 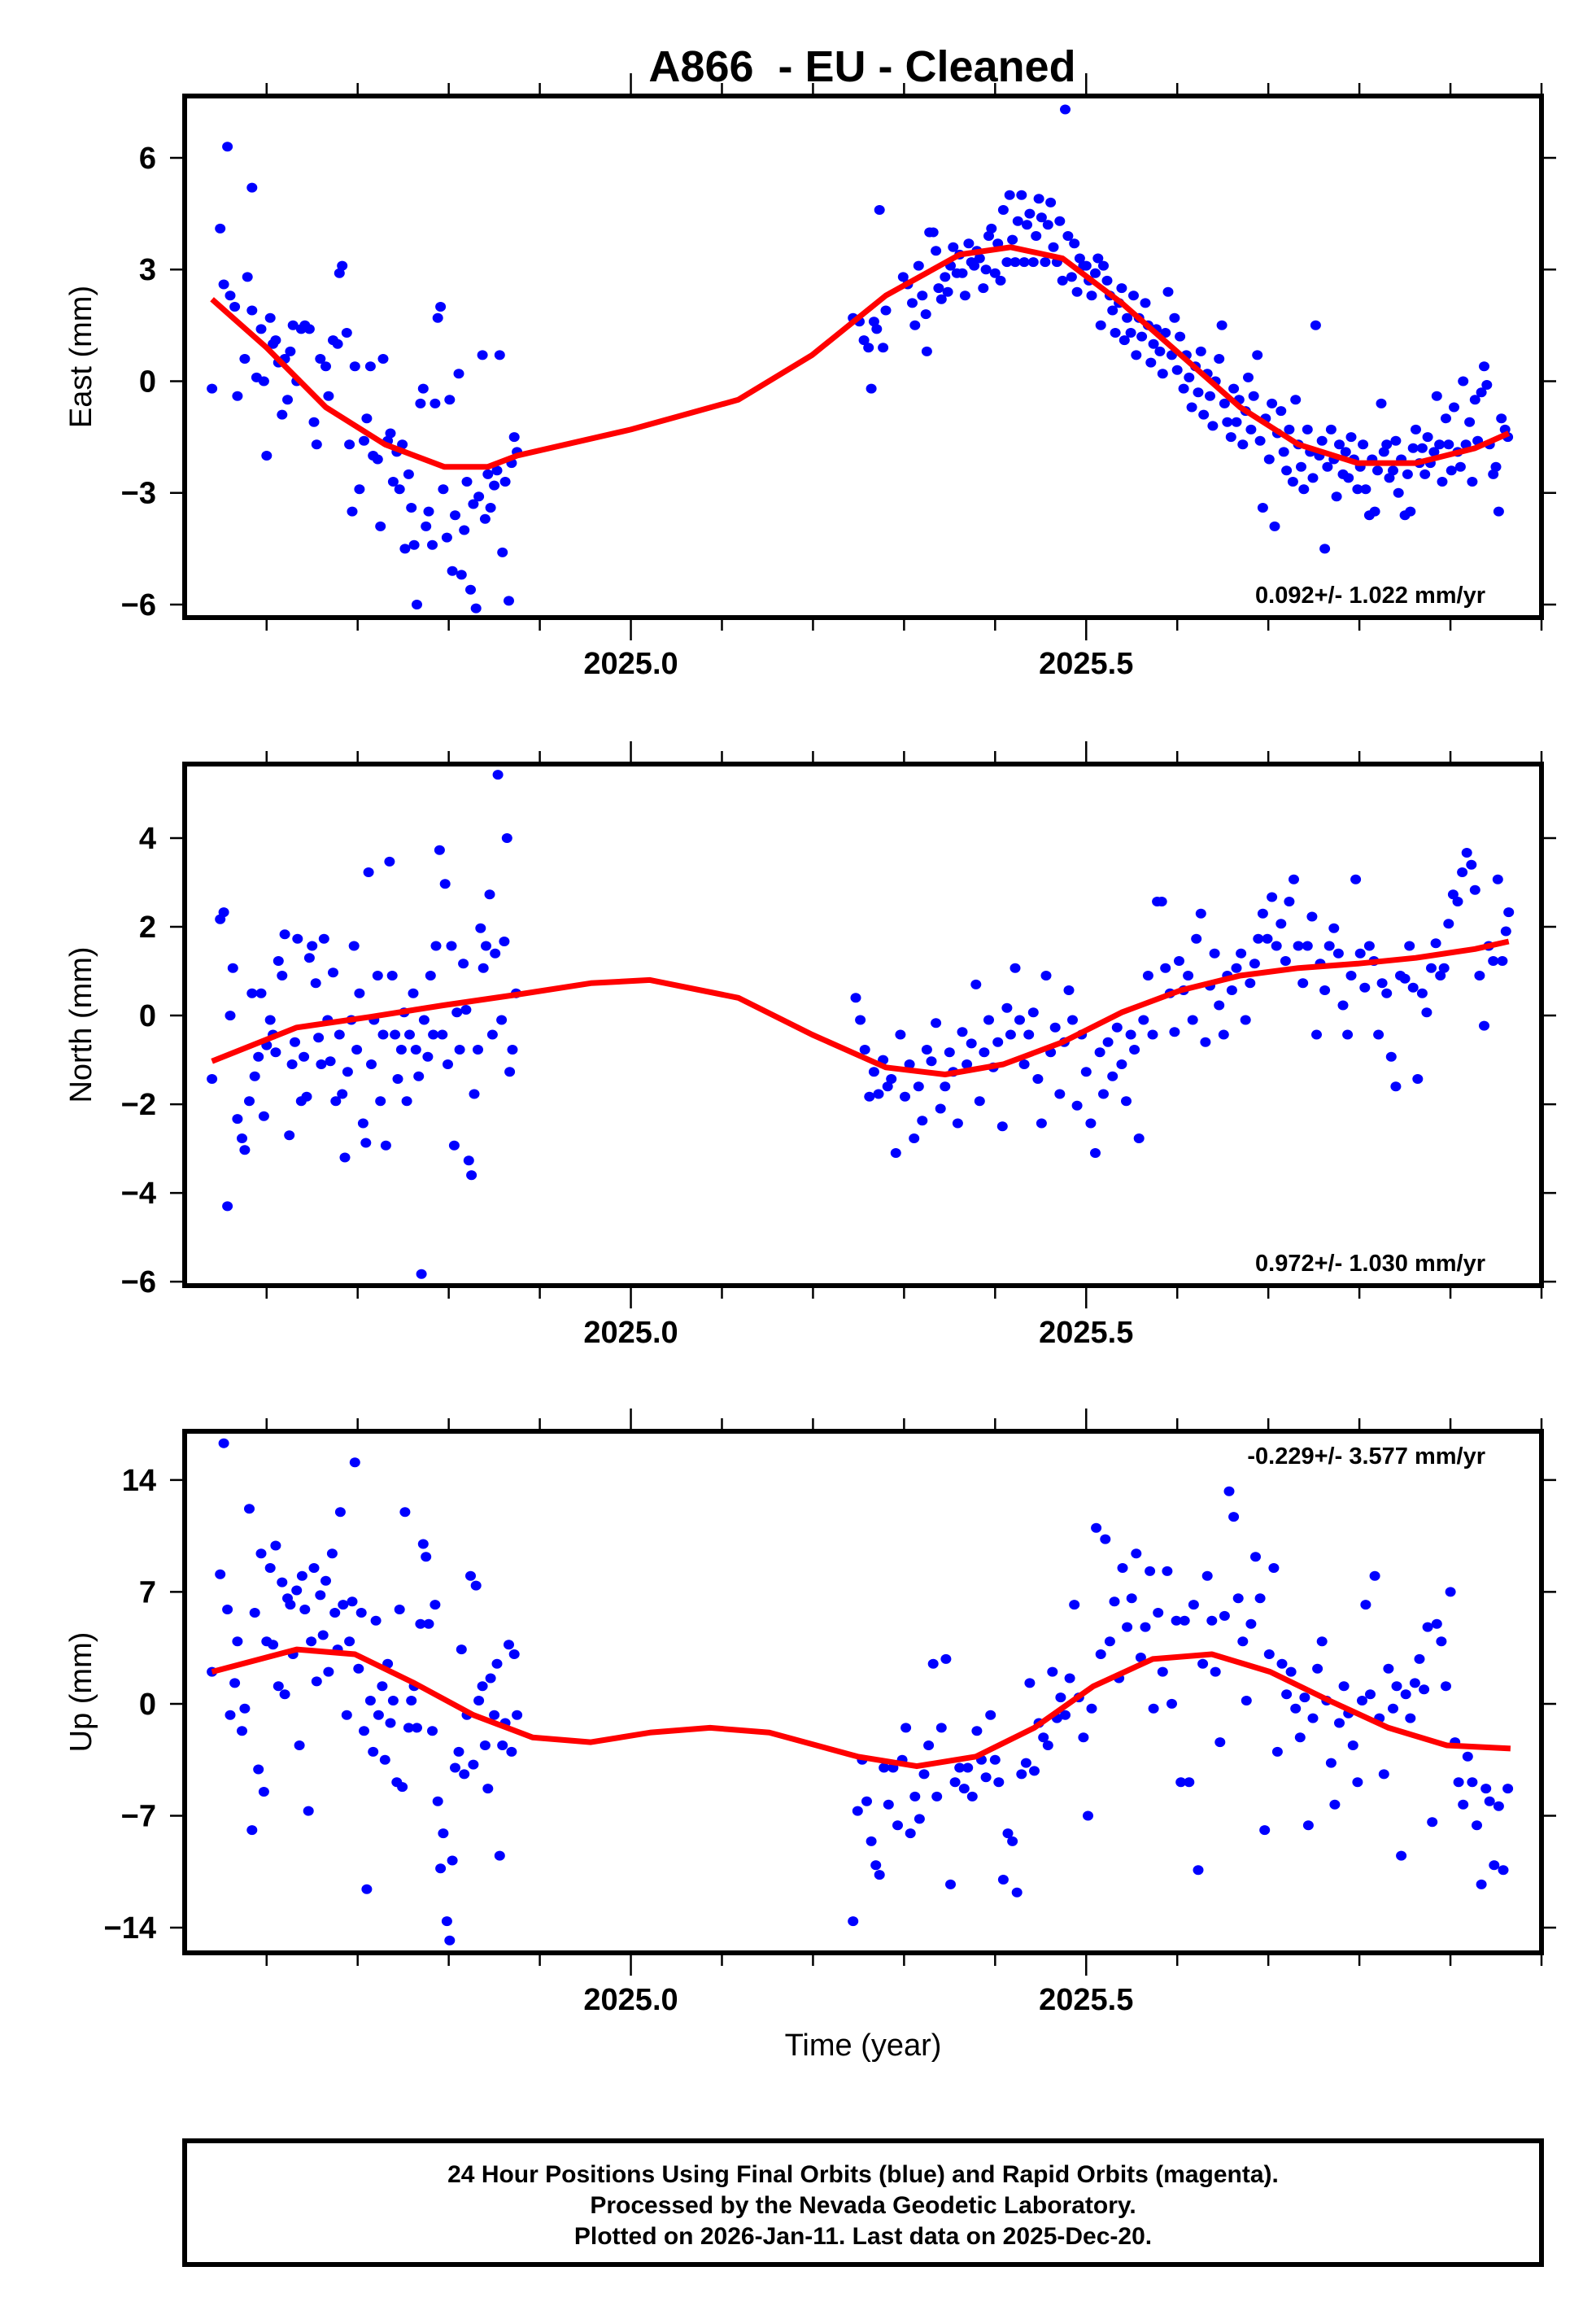 I want to click on x-tick-label: 2025.5, so click(x=1086, y=2000).